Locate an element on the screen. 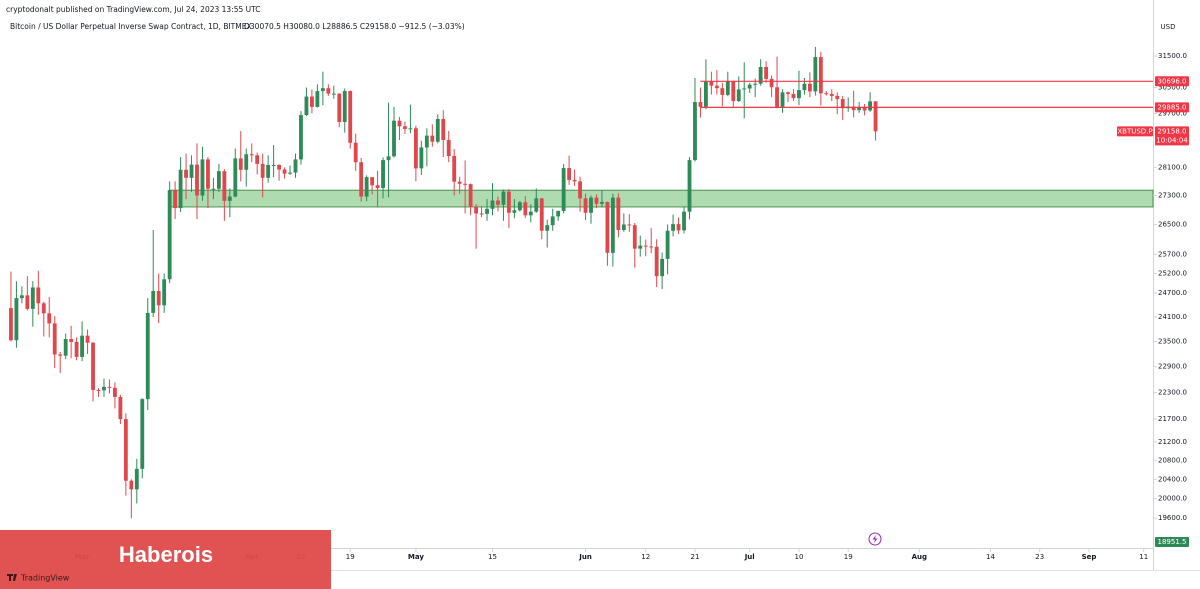 This screenshot has width=1200, height=589. symbol-box is located at coordinates (1135, 131).